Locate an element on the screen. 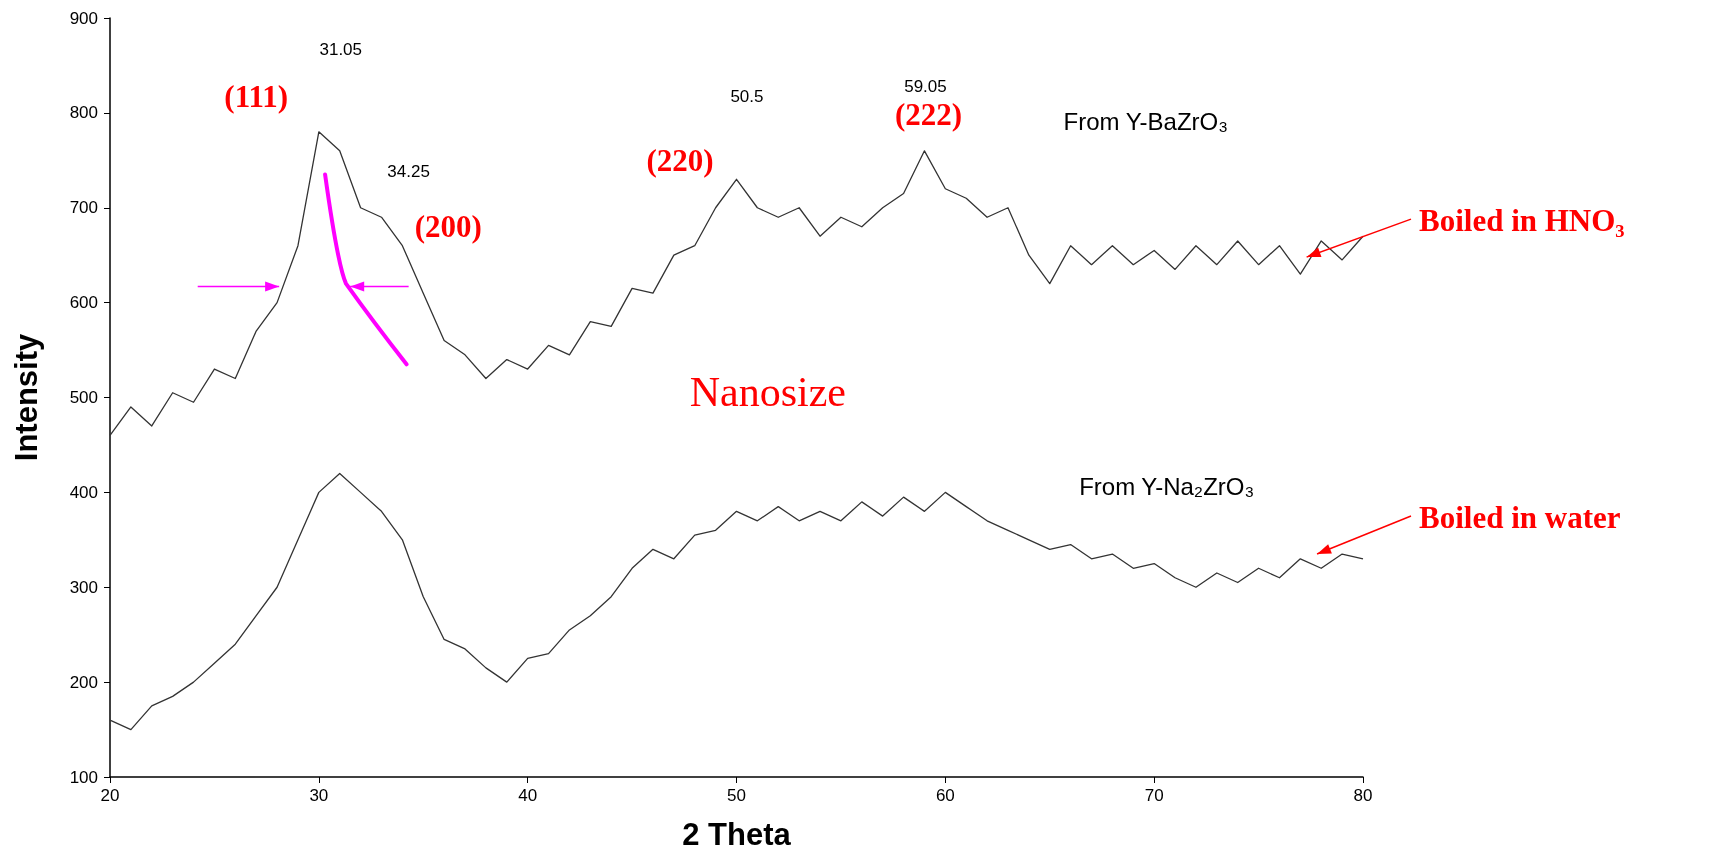  annotation: (222) is located at coordinates (929, 114).